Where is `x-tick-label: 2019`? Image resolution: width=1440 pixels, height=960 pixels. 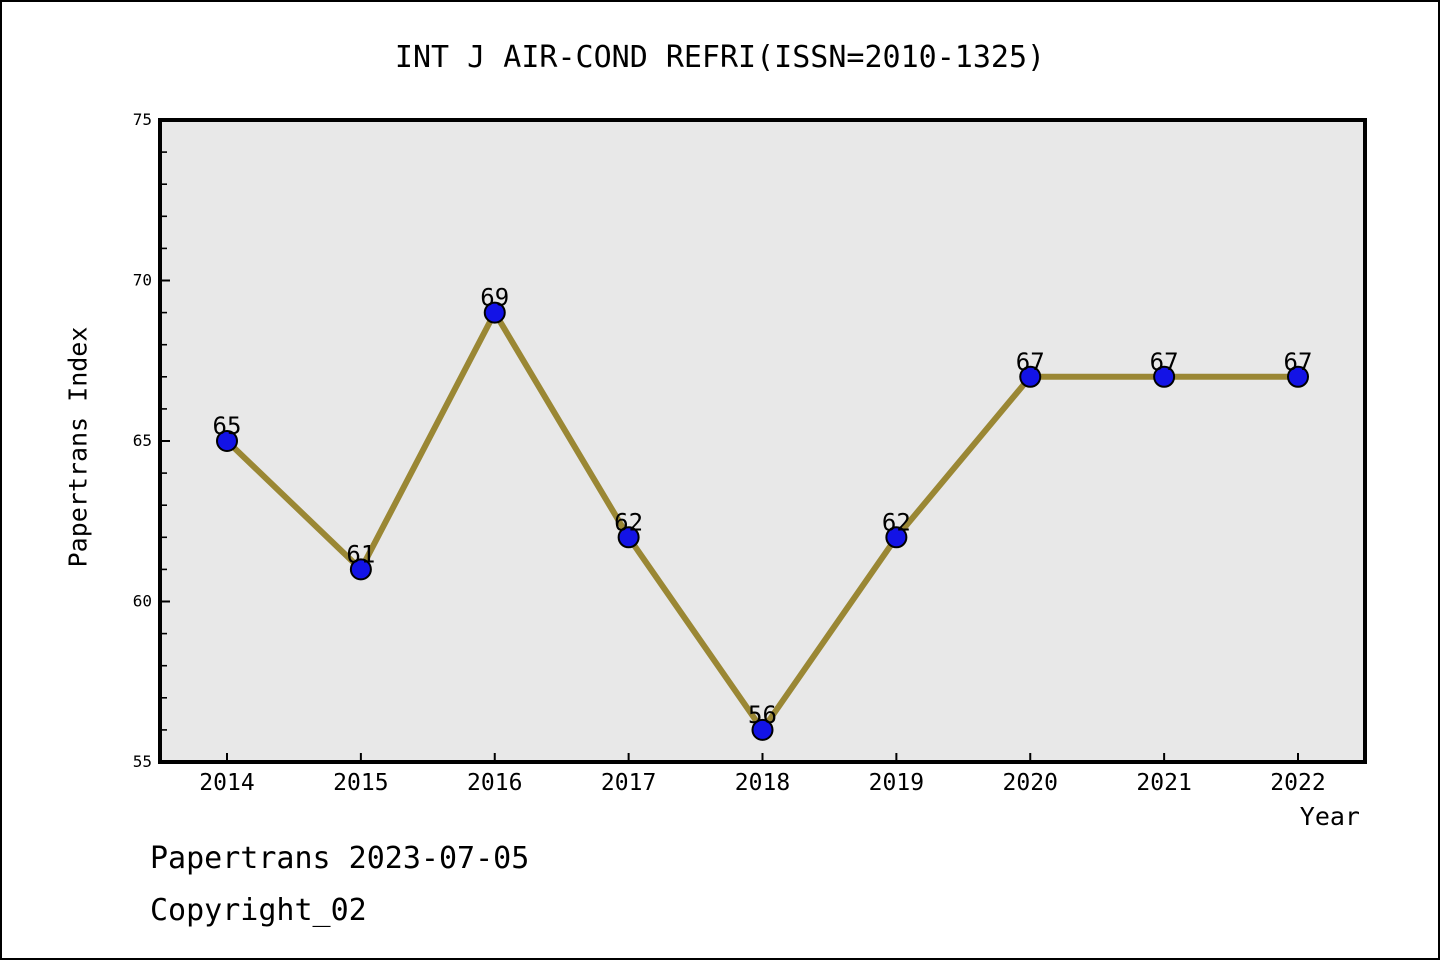
x-tick-label: 2019 is located at coordinates (896, 783).